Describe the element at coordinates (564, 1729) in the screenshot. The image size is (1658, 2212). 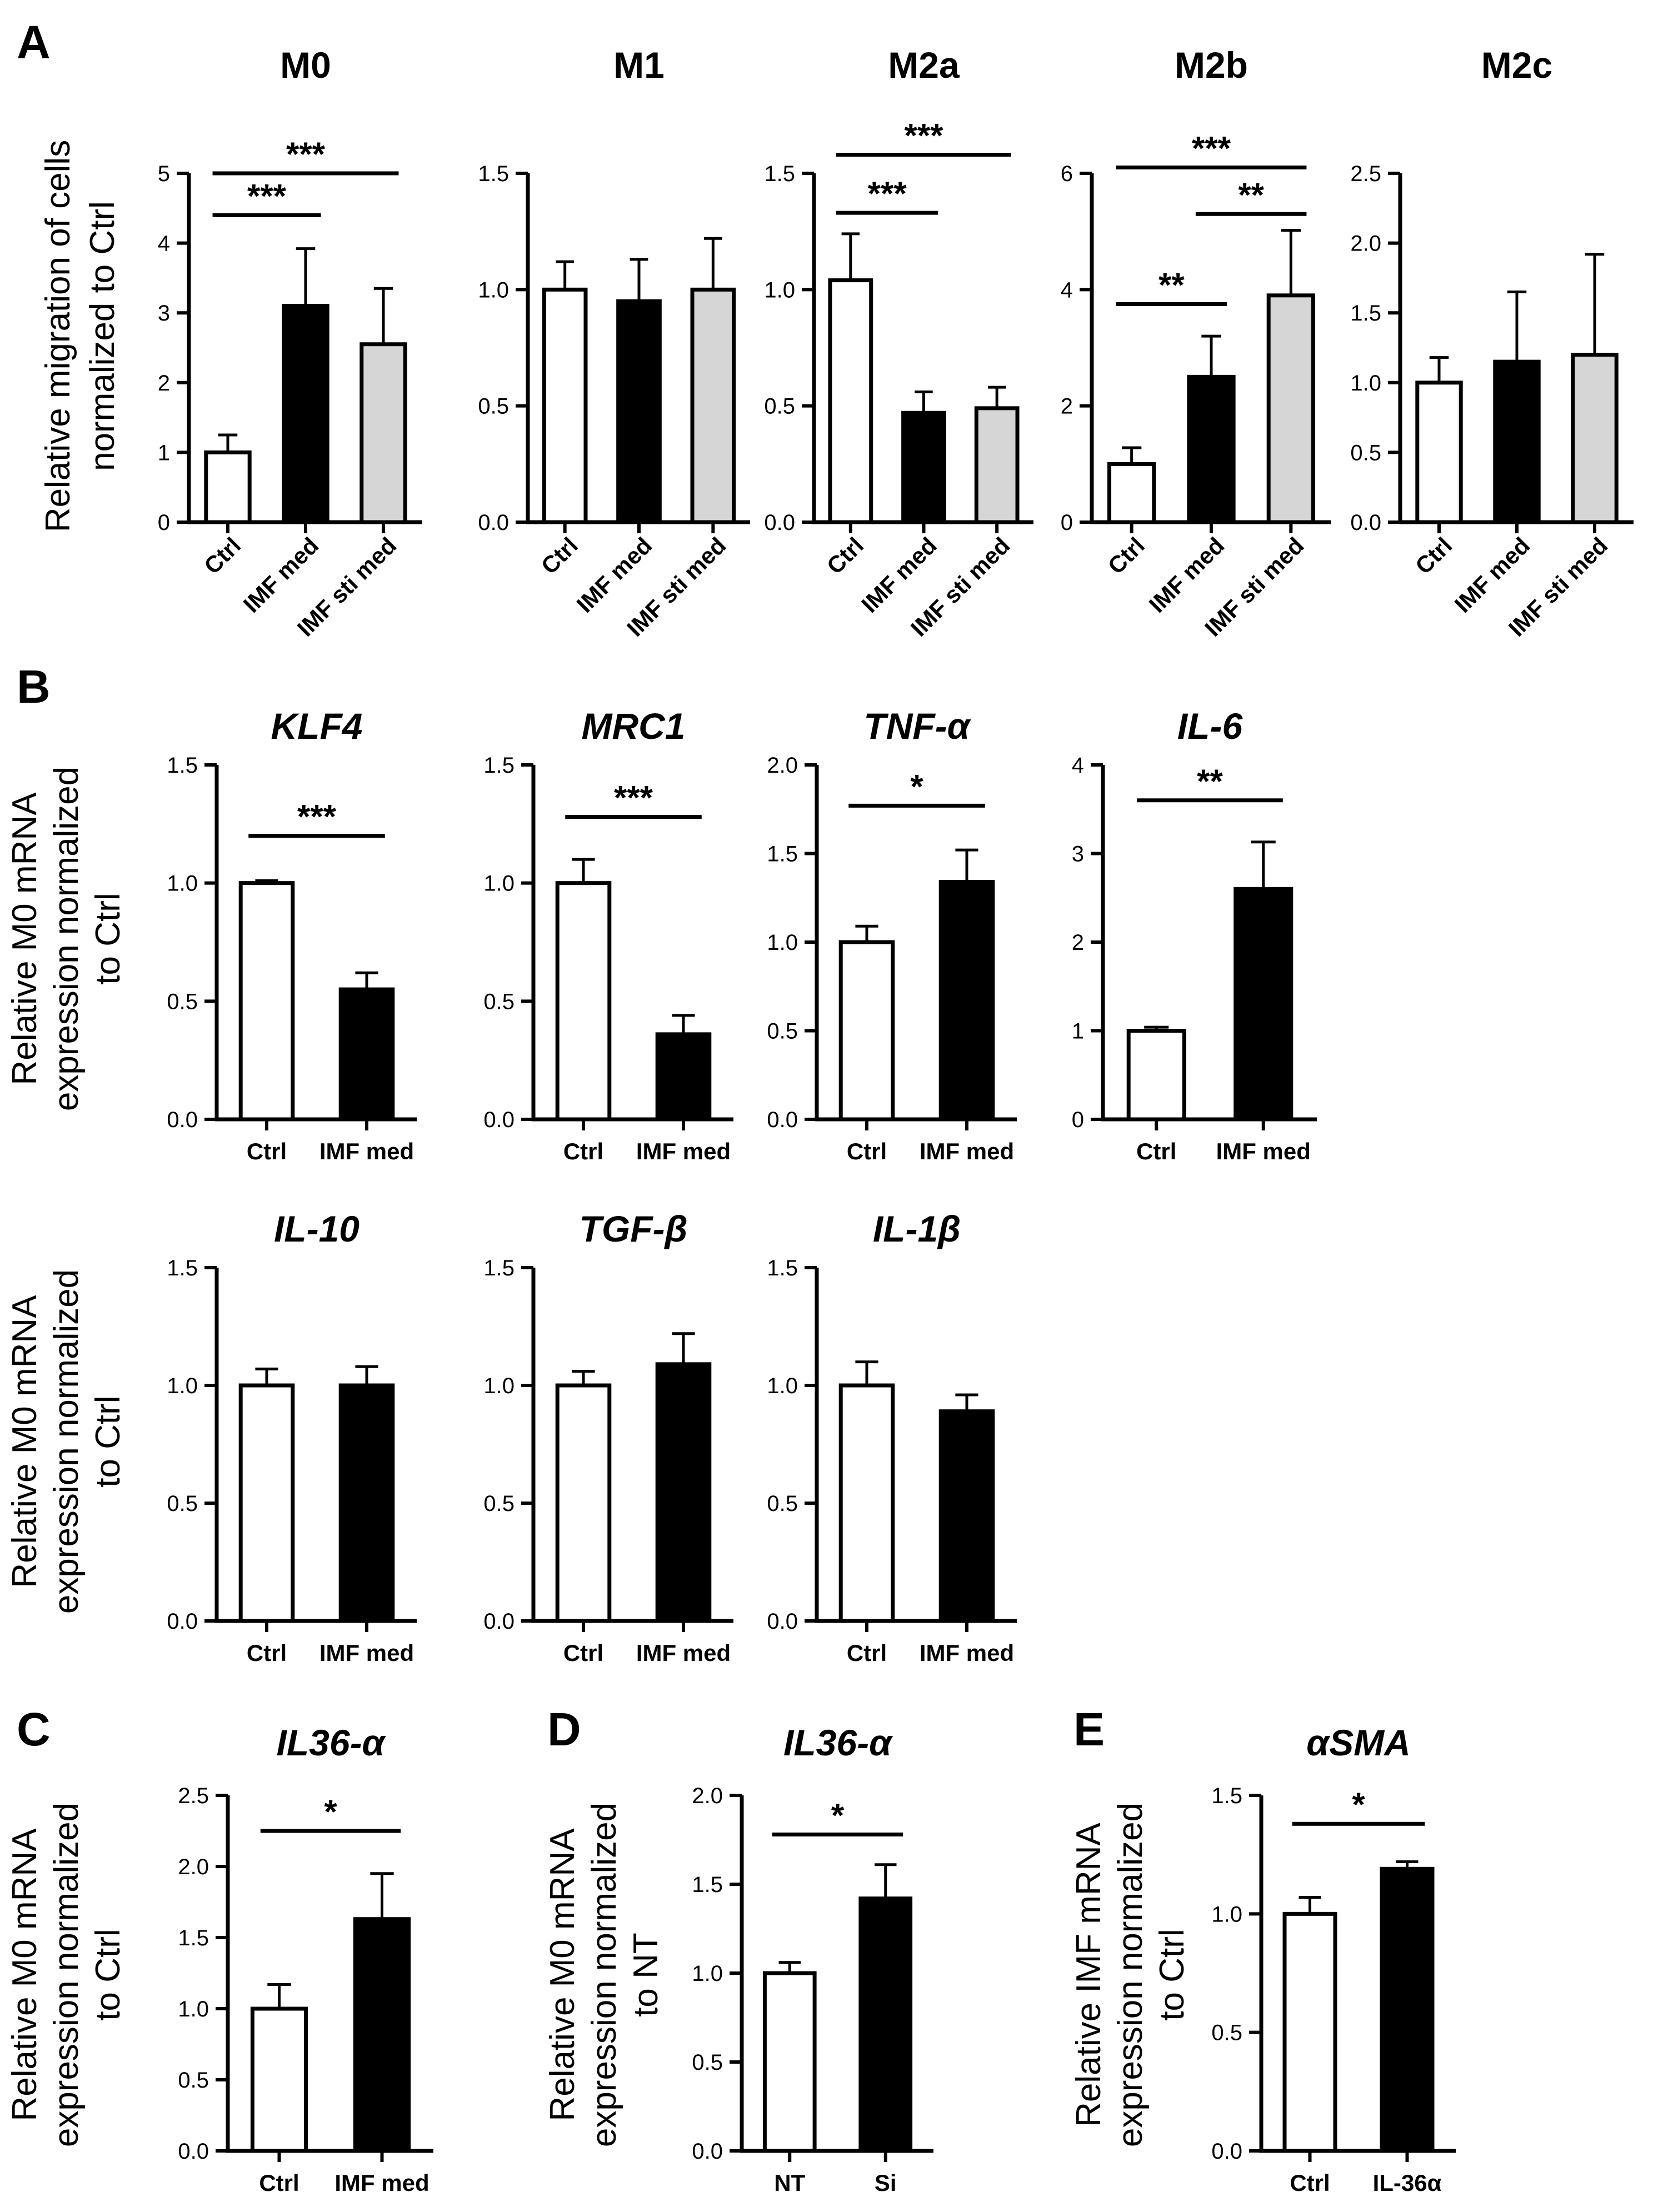
I see `panel-label-d: D` at that location.